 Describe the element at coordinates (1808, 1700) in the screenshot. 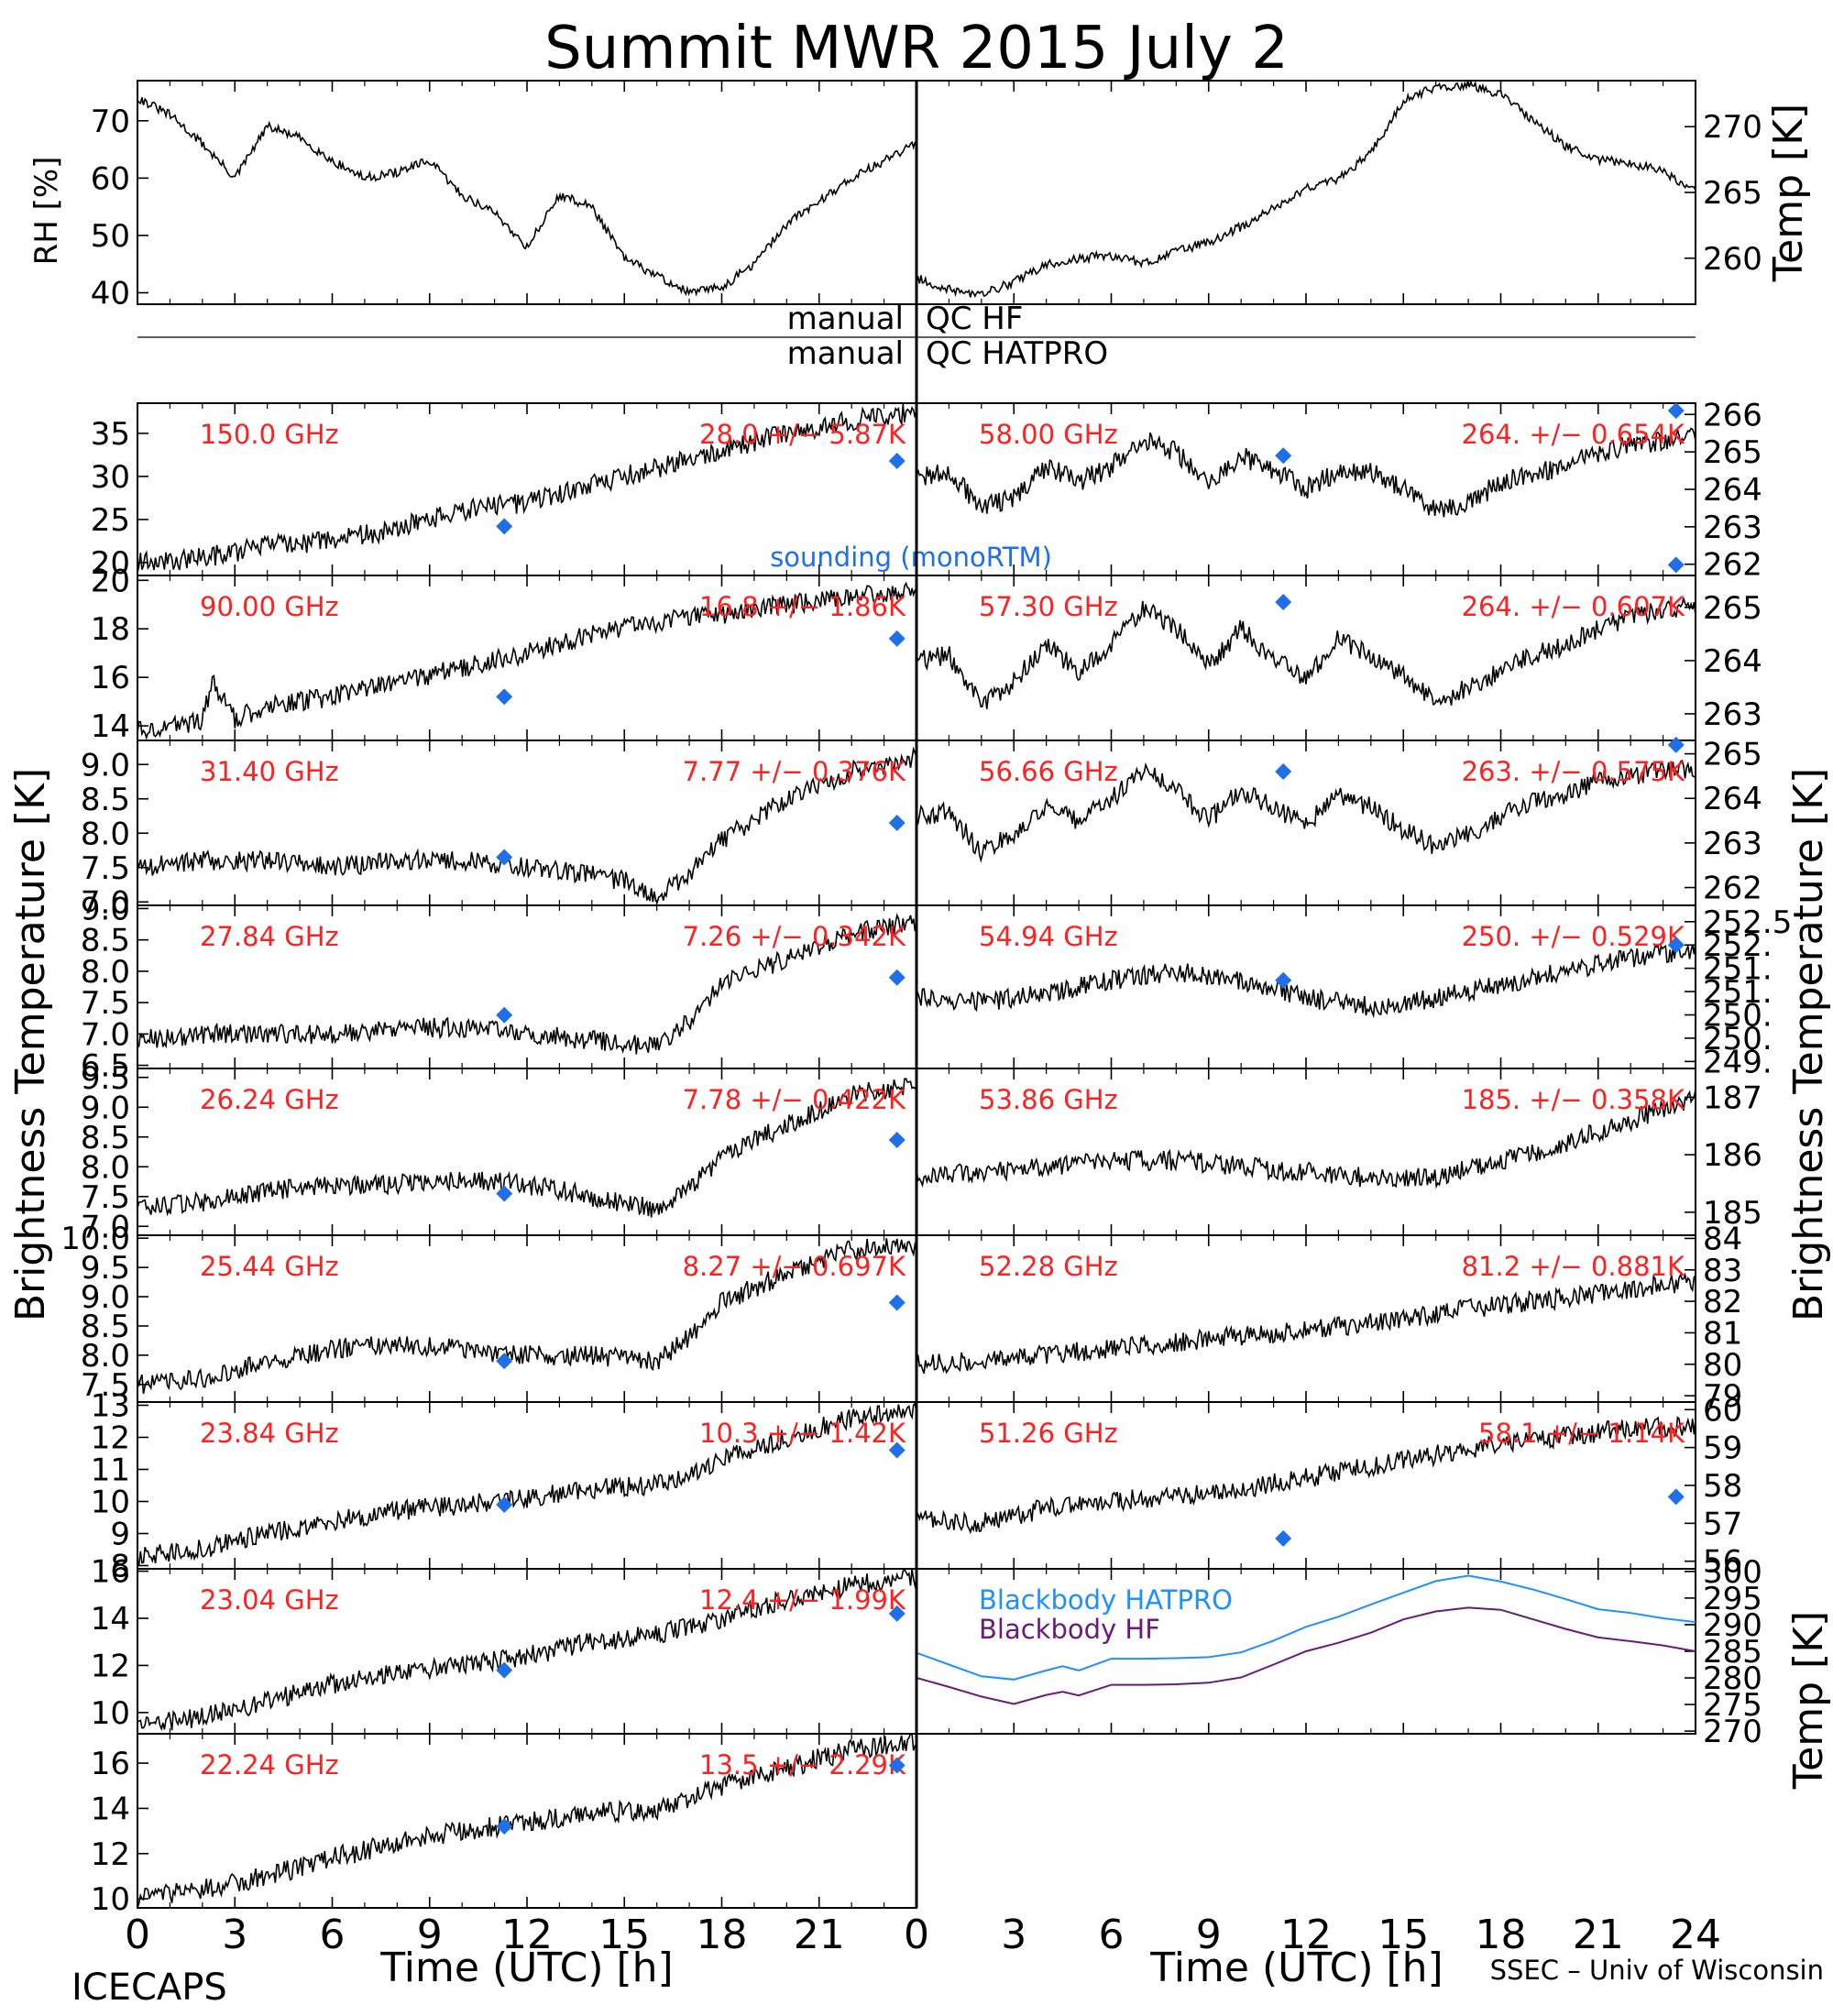

I see `temp-bb-axis-title: Temp [K]` at that location.